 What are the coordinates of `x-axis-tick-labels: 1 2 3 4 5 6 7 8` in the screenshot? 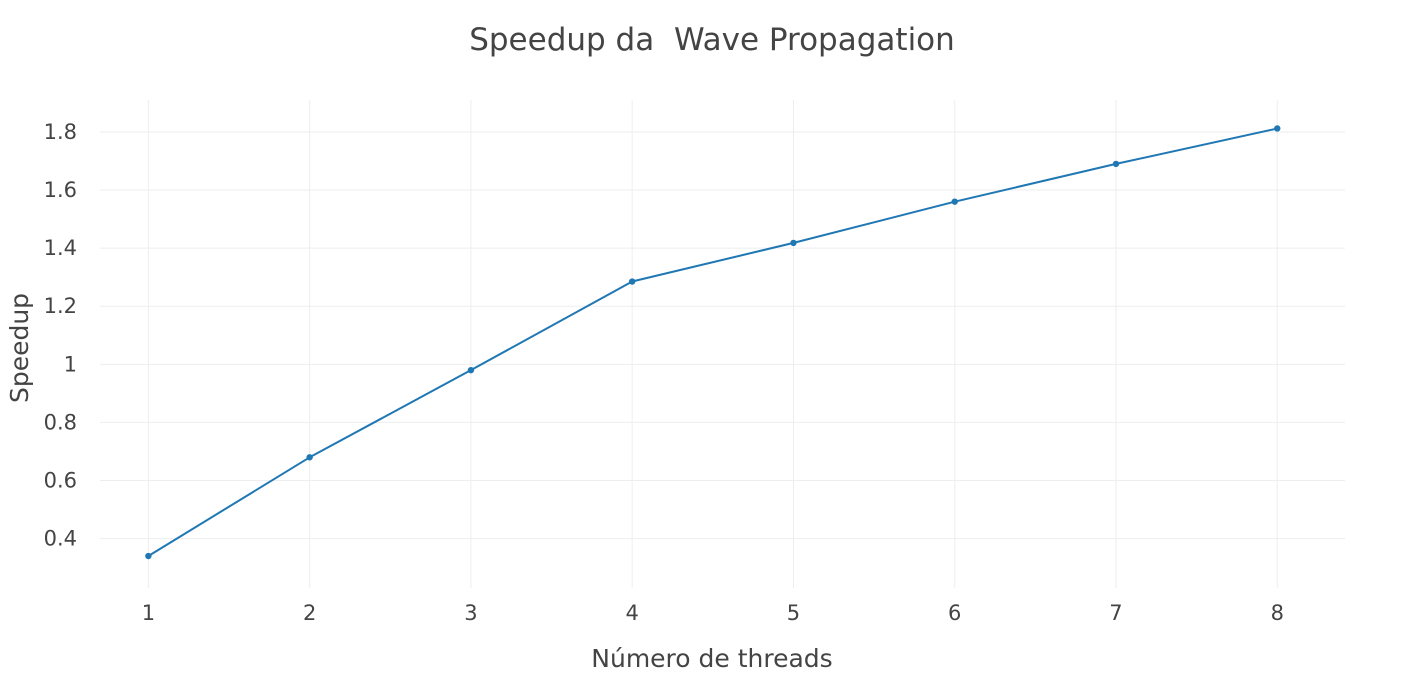 It's located at (713, 613).